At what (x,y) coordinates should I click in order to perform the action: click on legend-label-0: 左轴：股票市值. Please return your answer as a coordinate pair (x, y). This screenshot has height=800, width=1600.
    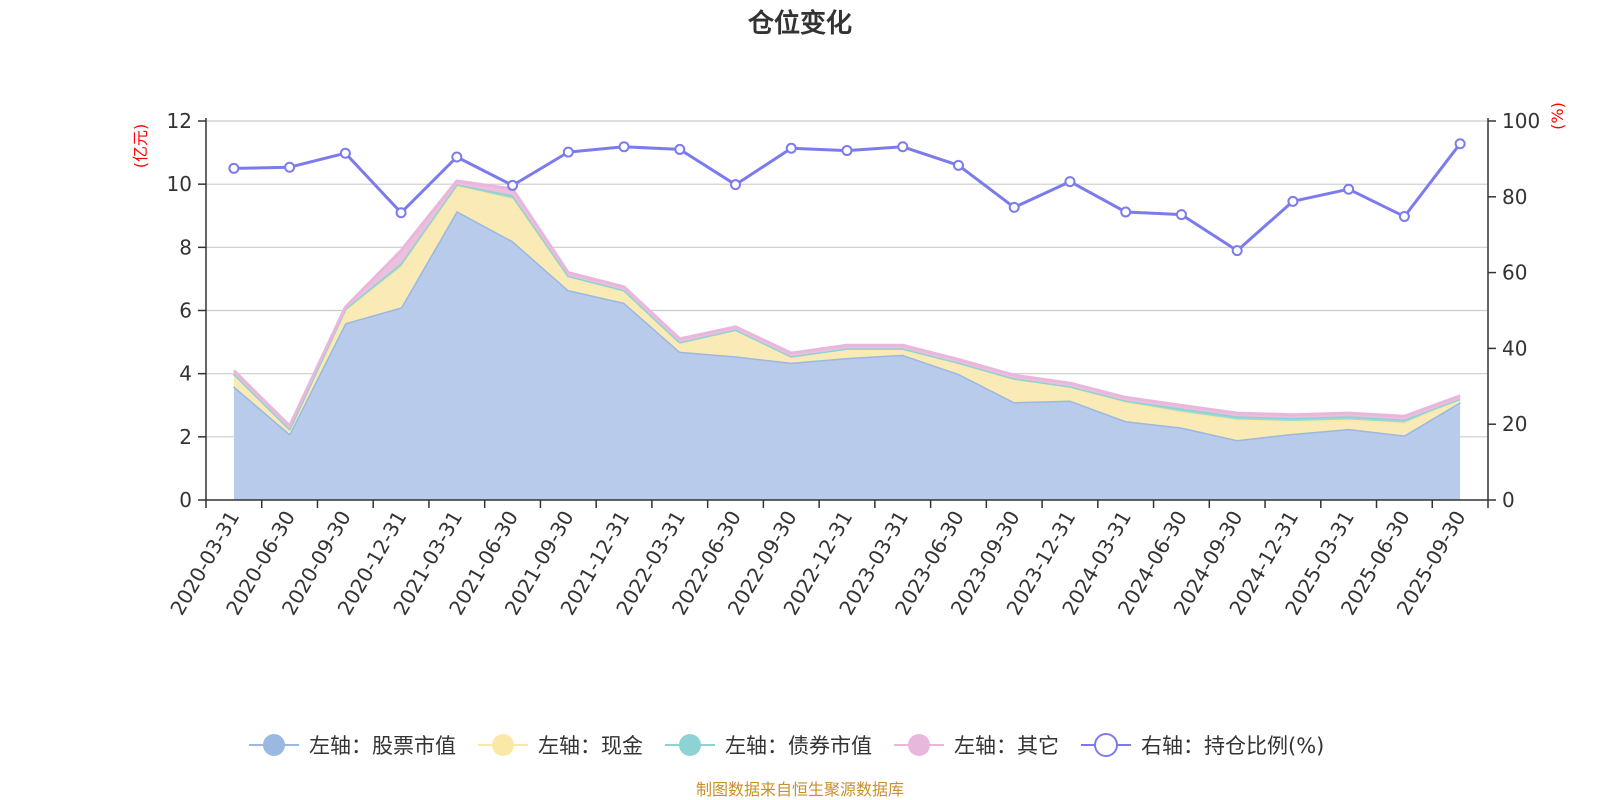
    Looking at the image, I should click on (382, 746).